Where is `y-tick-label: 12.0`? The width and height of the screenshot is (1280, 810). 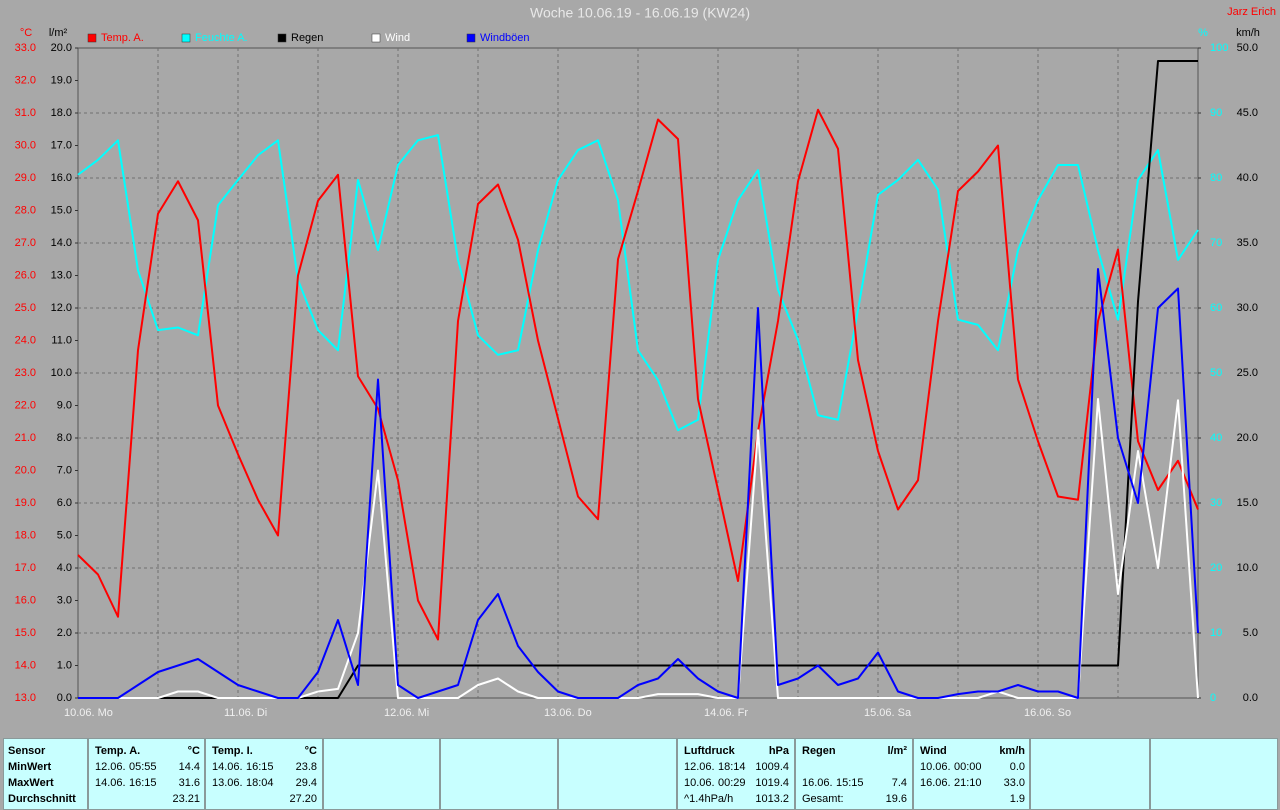 y-tick-label: 12.0 is located at coordinates (61, 308).